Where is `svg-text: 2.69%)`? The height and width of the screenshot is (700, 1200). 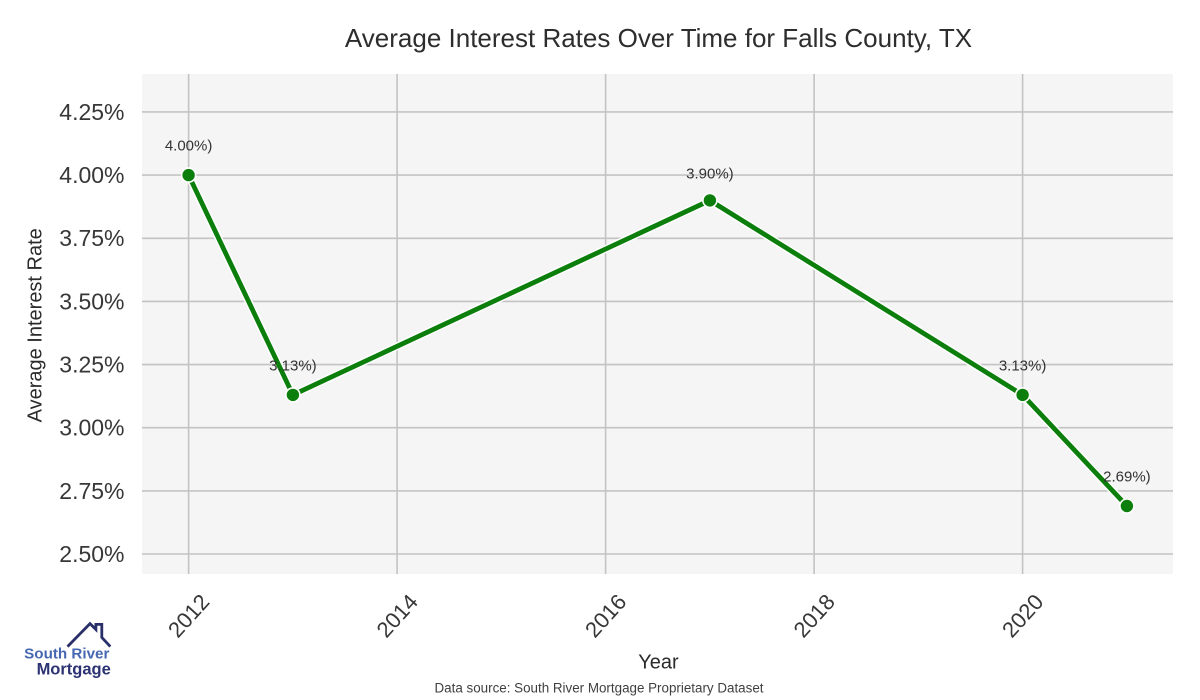
svg-text: 2.69%) is located at coordinates (1127, 477).